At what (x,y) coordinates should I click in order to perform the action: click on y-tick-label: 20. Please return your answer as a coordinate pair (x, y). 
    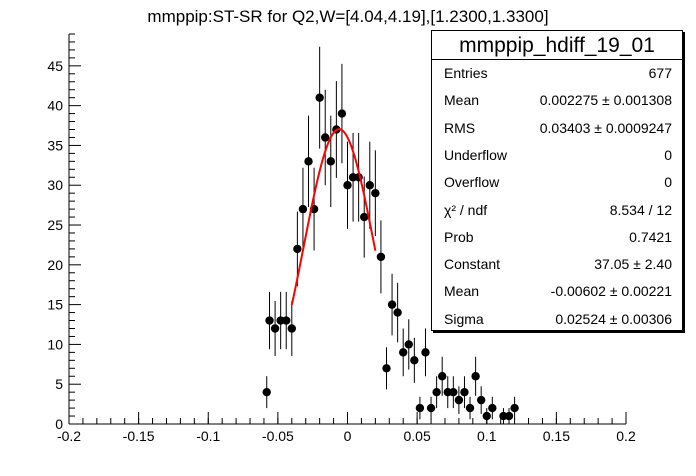
    Looking at the image, I should click on (55, 265).